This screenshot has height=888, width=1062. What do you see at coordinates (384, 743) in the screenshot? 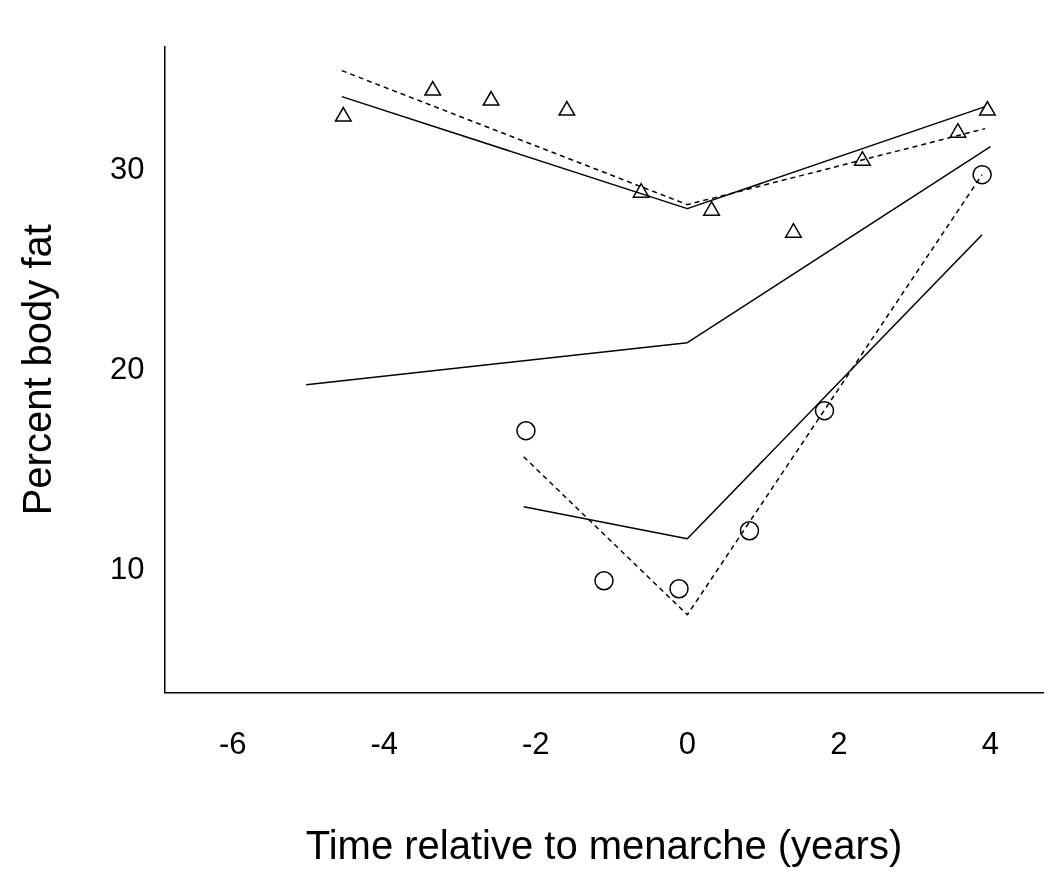
I see `x-tick-label: -4` at bounding box center [384, 743].